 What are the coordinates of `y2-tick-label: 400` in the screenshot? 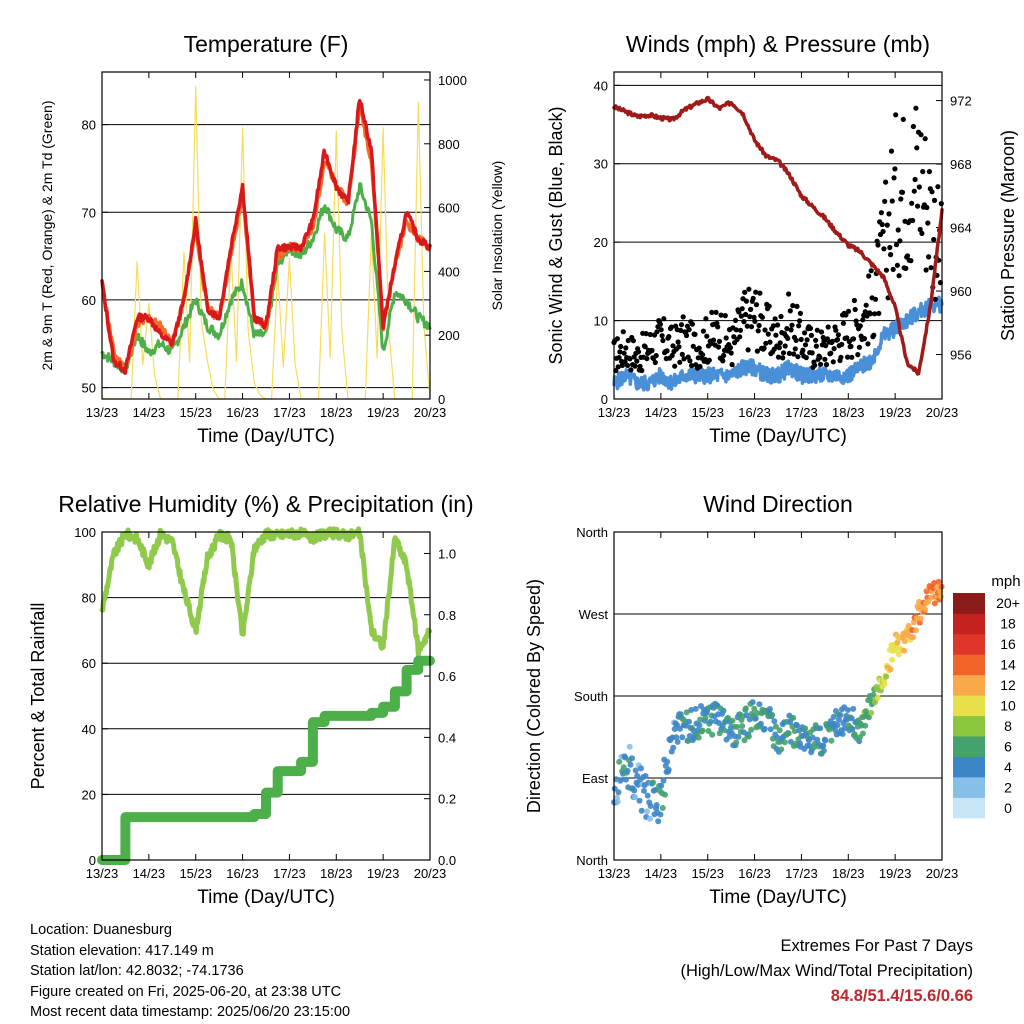 It's located at (449, 271).